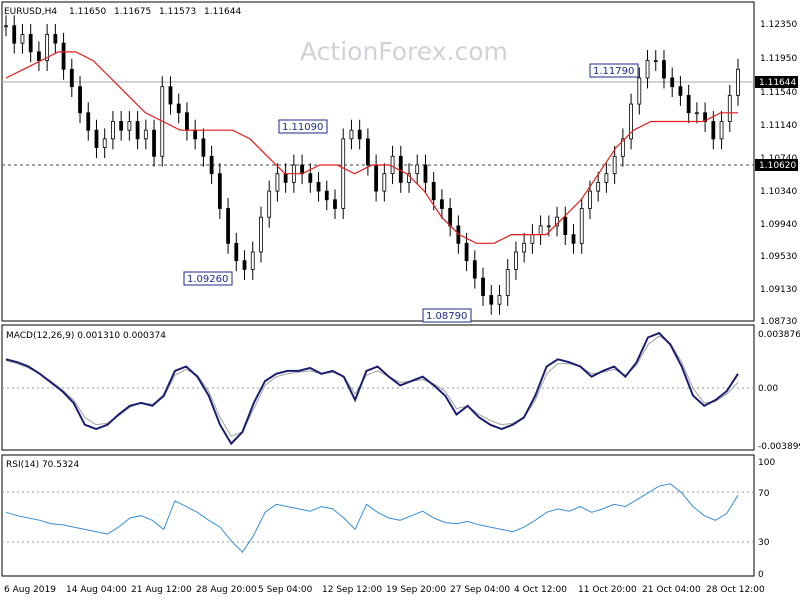 The height and width of the screenshot is (600, 800). I want to click on rsi-line, so click(372, 518).